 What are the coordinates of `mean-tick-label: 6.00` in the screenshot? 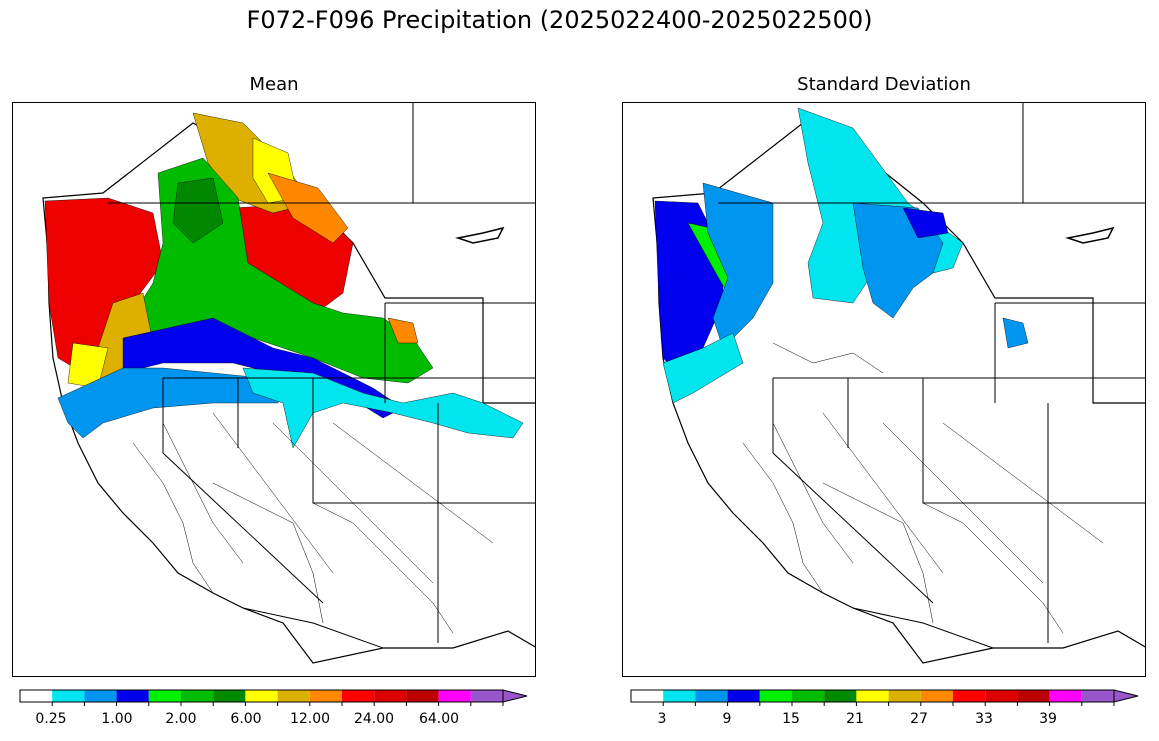 It's located at (246, 719).